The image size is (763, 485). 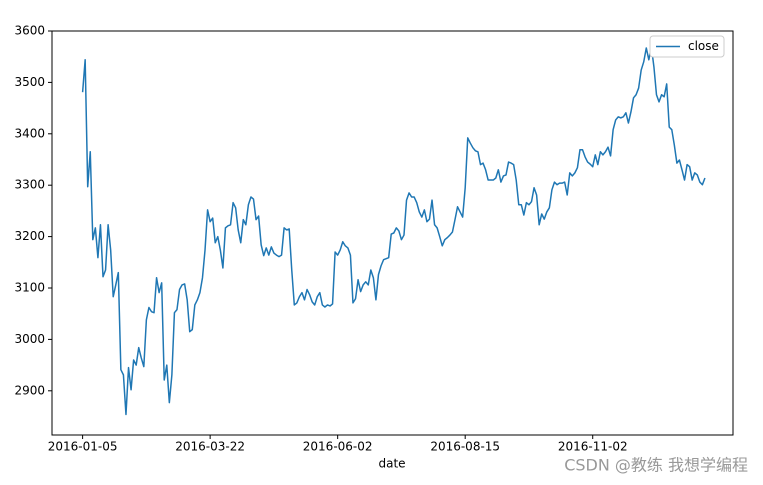 I want to click on y-tick-label: 3300, so click(x=29, y=185).